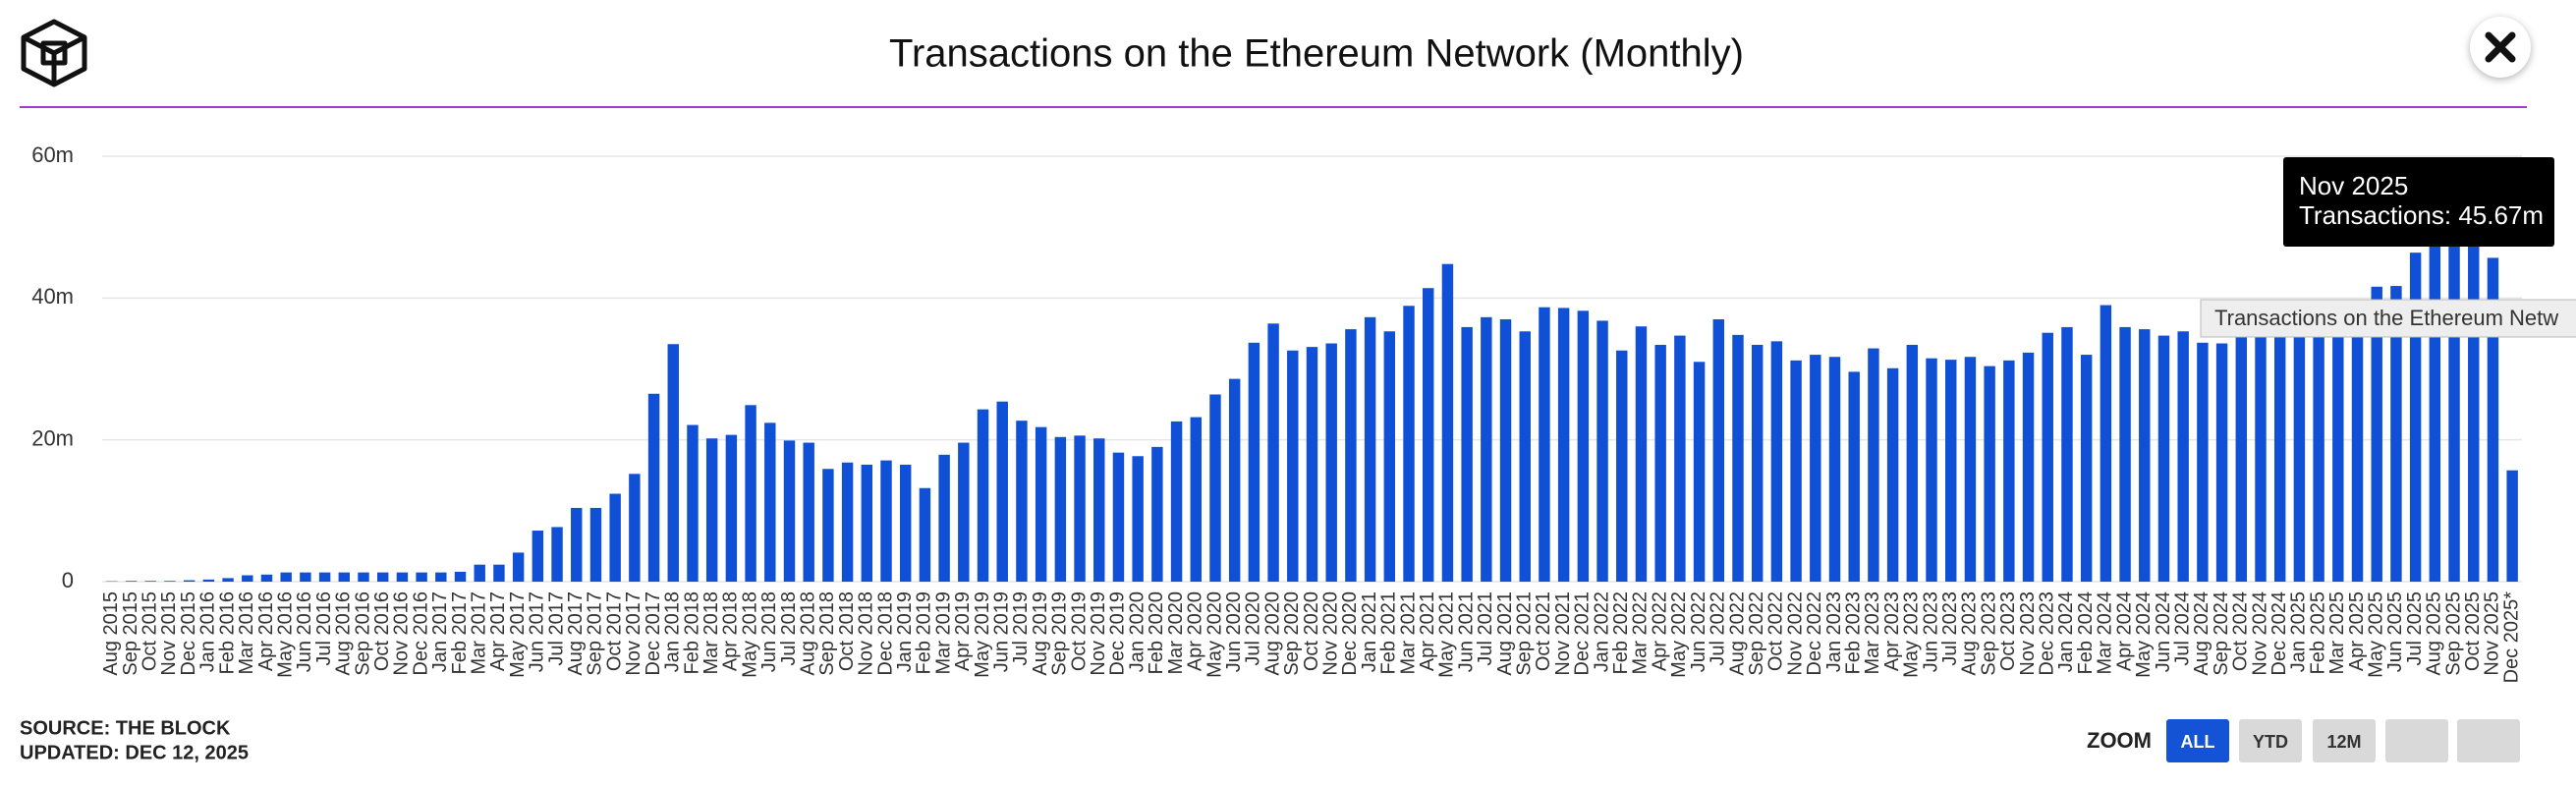 The width and height of the screenshot is (2576, 788). Describe the element at coordinates (169, 633) in the screenshot. I see `x-tick-label: Nov 2015` at that location.